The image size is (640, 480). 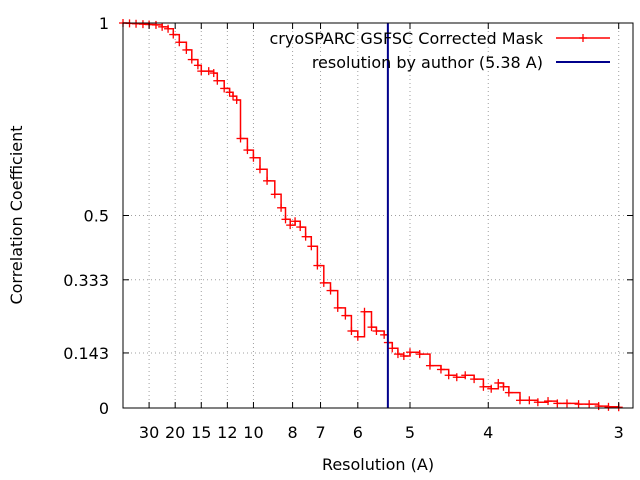 What do you see at coordinates (104, 408) in the screenshot?
I see `y-tick-label: 0` at bounding box center [104, 408].